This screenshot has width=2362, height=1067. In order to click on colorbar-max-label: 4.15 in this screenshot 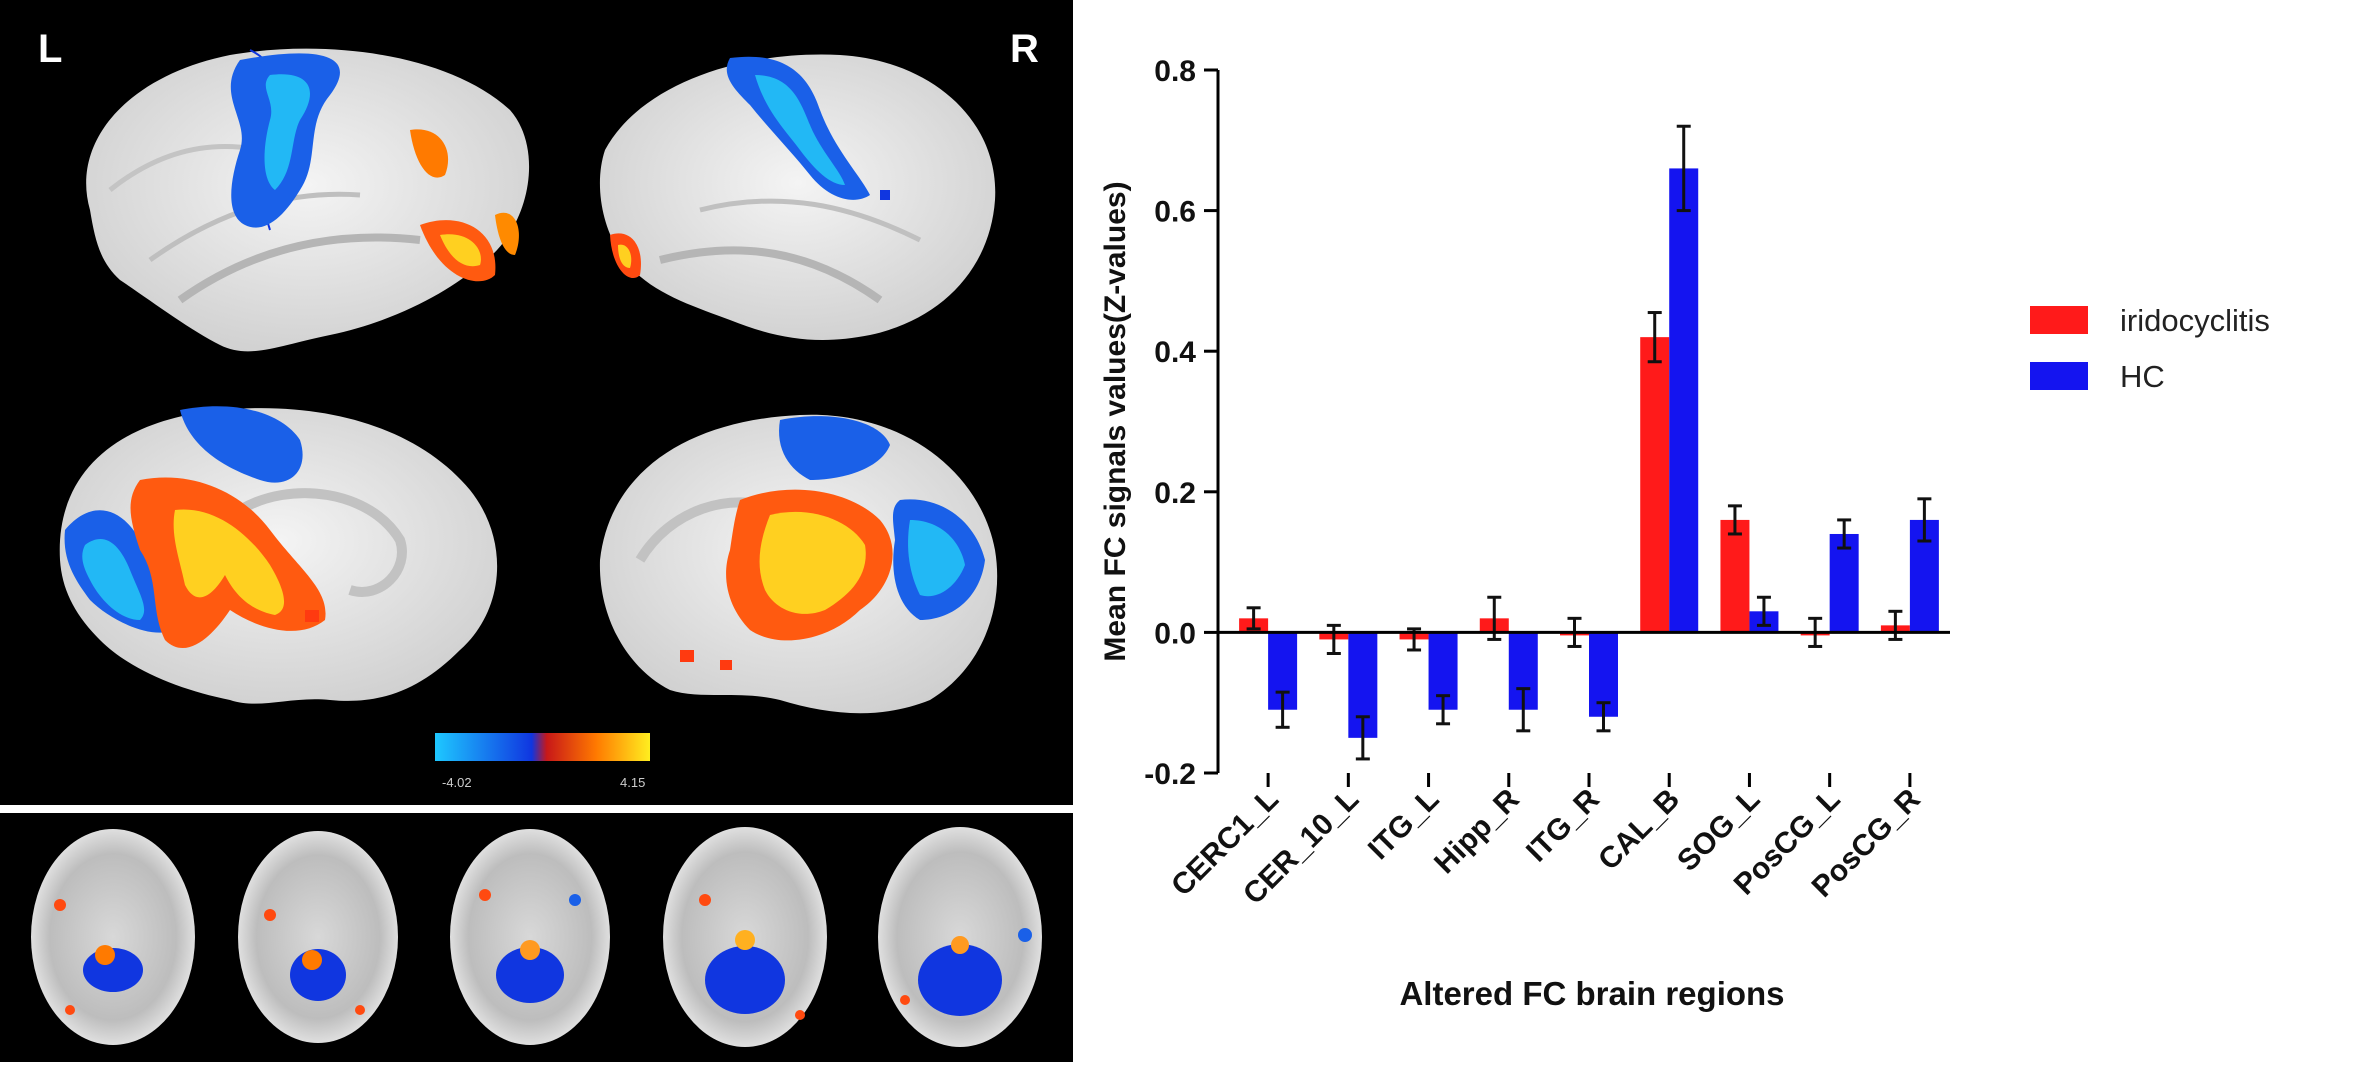, I will do `click(632, 782)`.